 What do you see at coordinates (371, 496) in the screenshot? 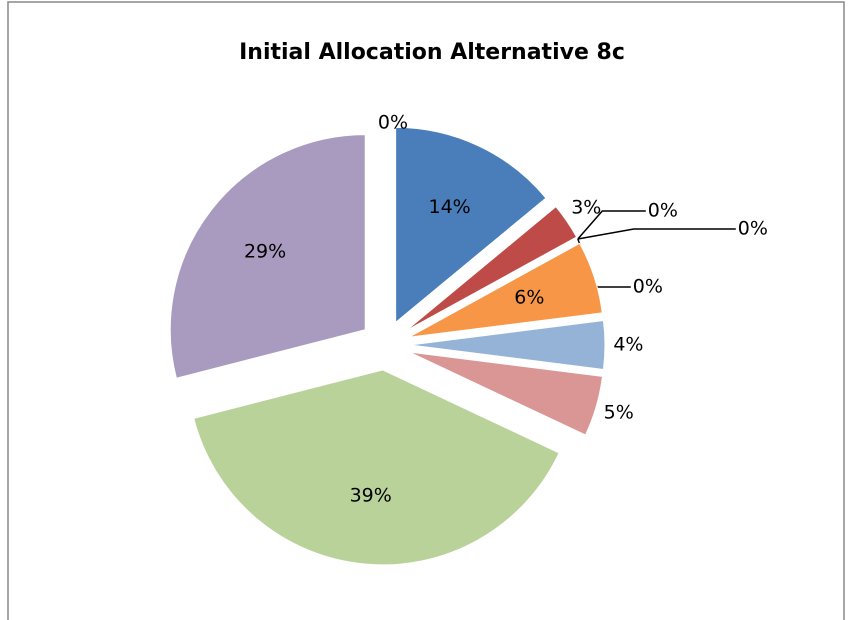
I see `data-label: 39%` at bounding box center [371, 496].